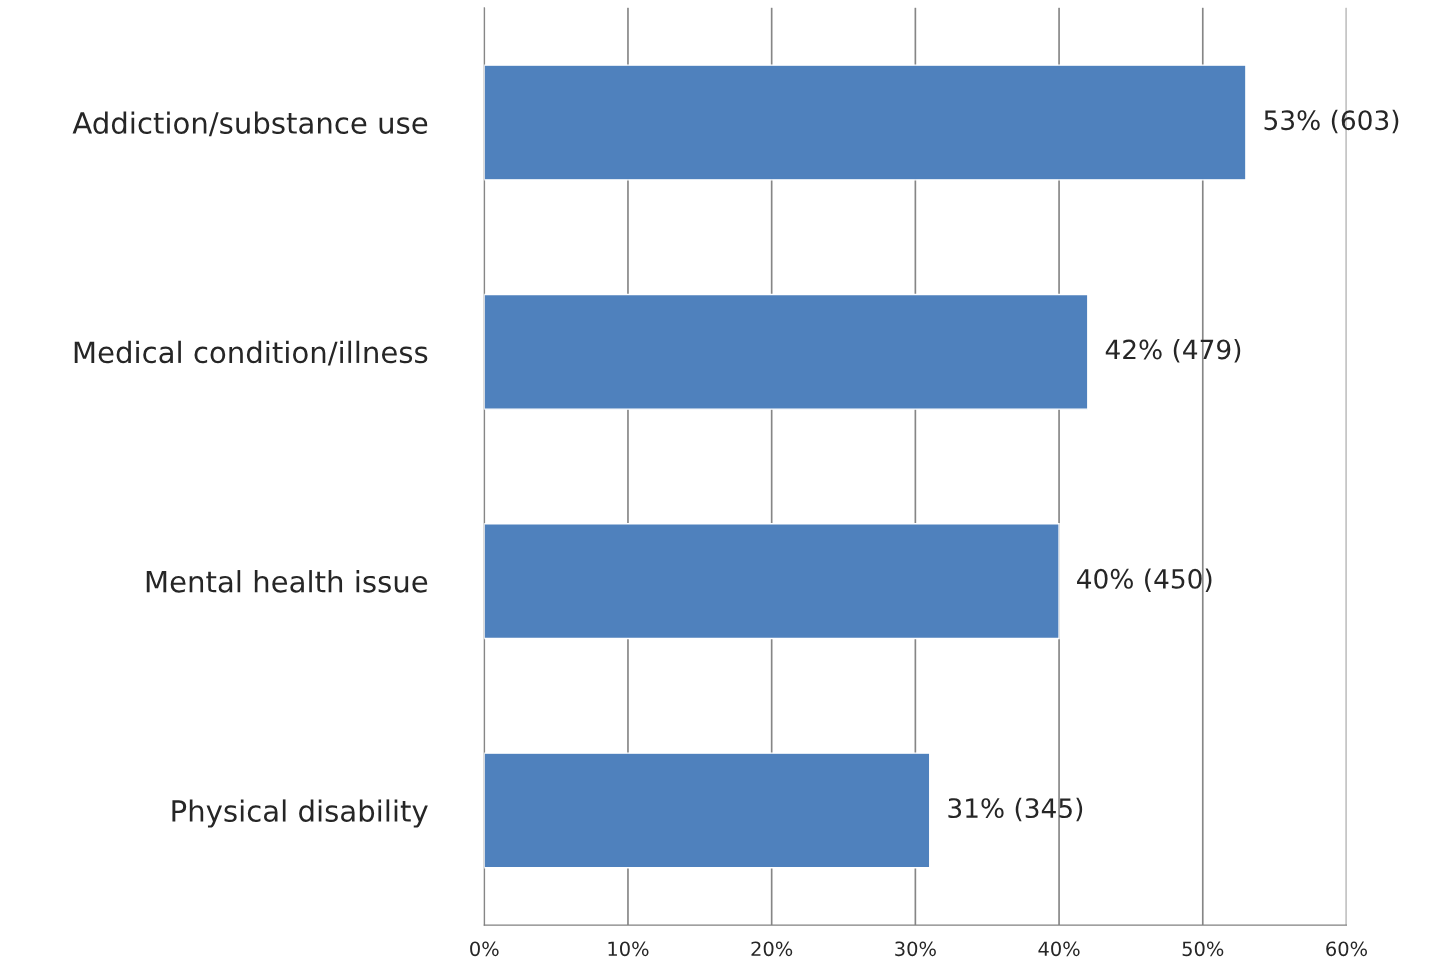  Describe the element at coordinates (300, 813) in the screenshot. I see `y-tick-label: Physical disability` at that location.